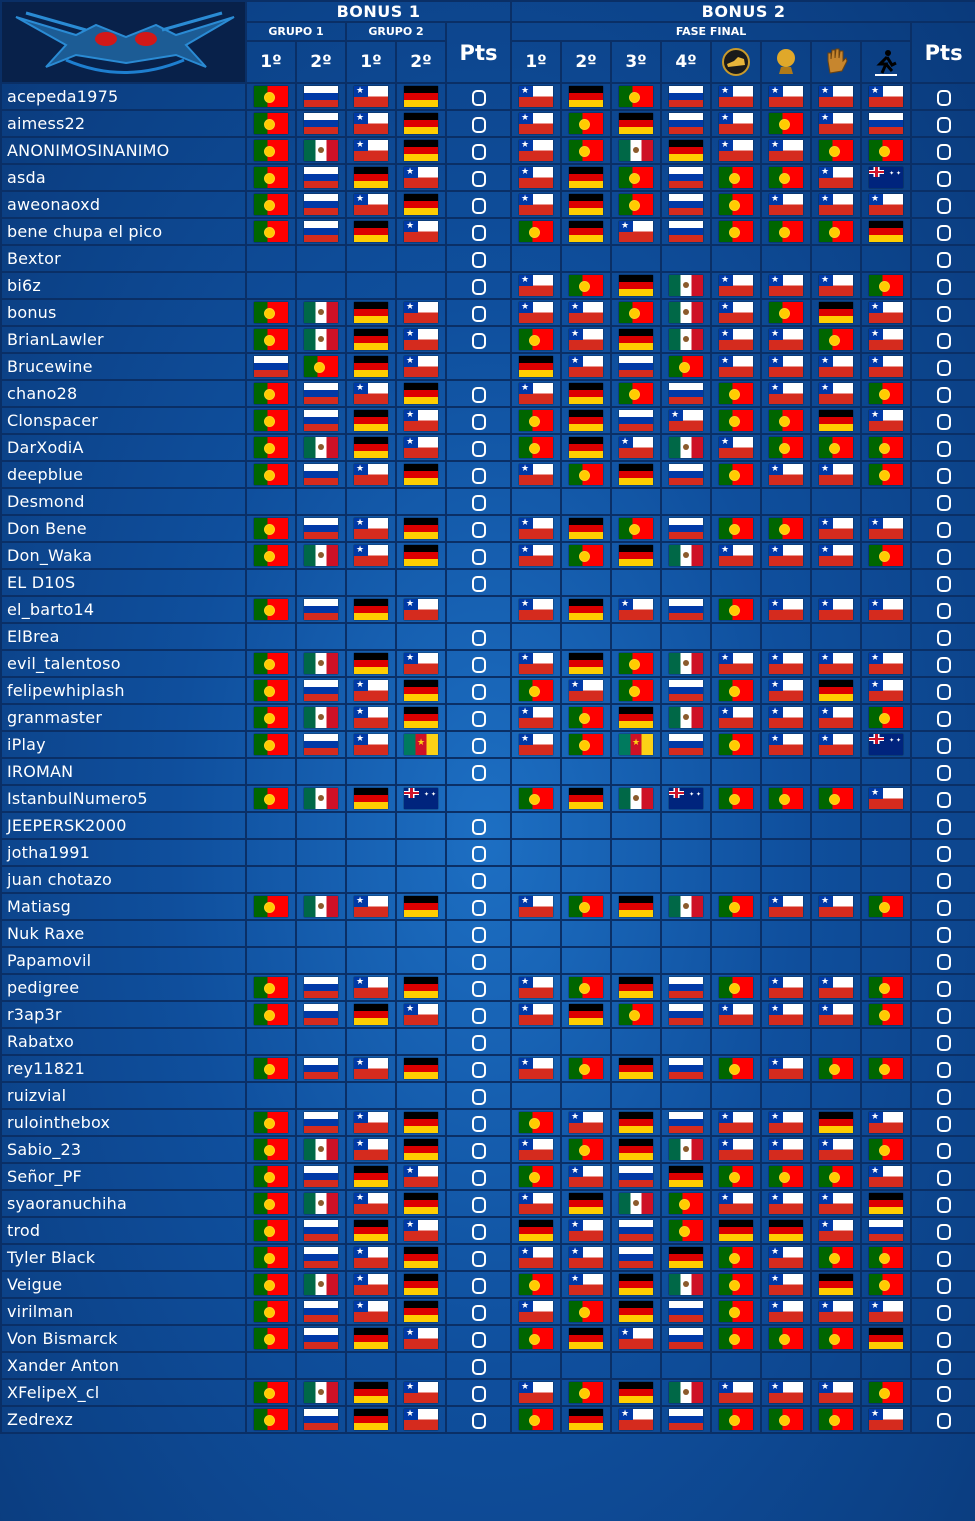  What do you see at coordinates (123, 1095) in the screenshot?
I see `player-name: ruizvial` at bounding box center [123, 1095].